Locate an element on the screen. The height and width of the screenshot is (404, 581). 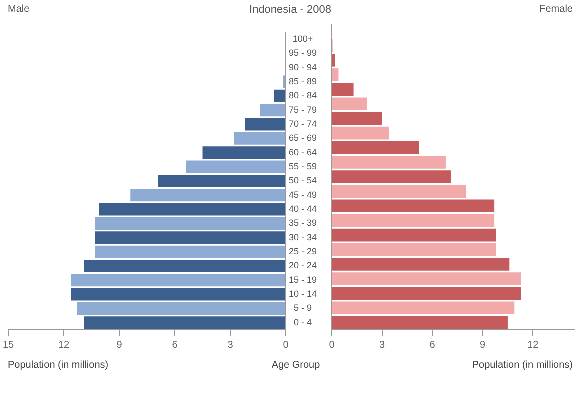
y-tick-label: 70 - 74 is located at coordinates (303, 124).